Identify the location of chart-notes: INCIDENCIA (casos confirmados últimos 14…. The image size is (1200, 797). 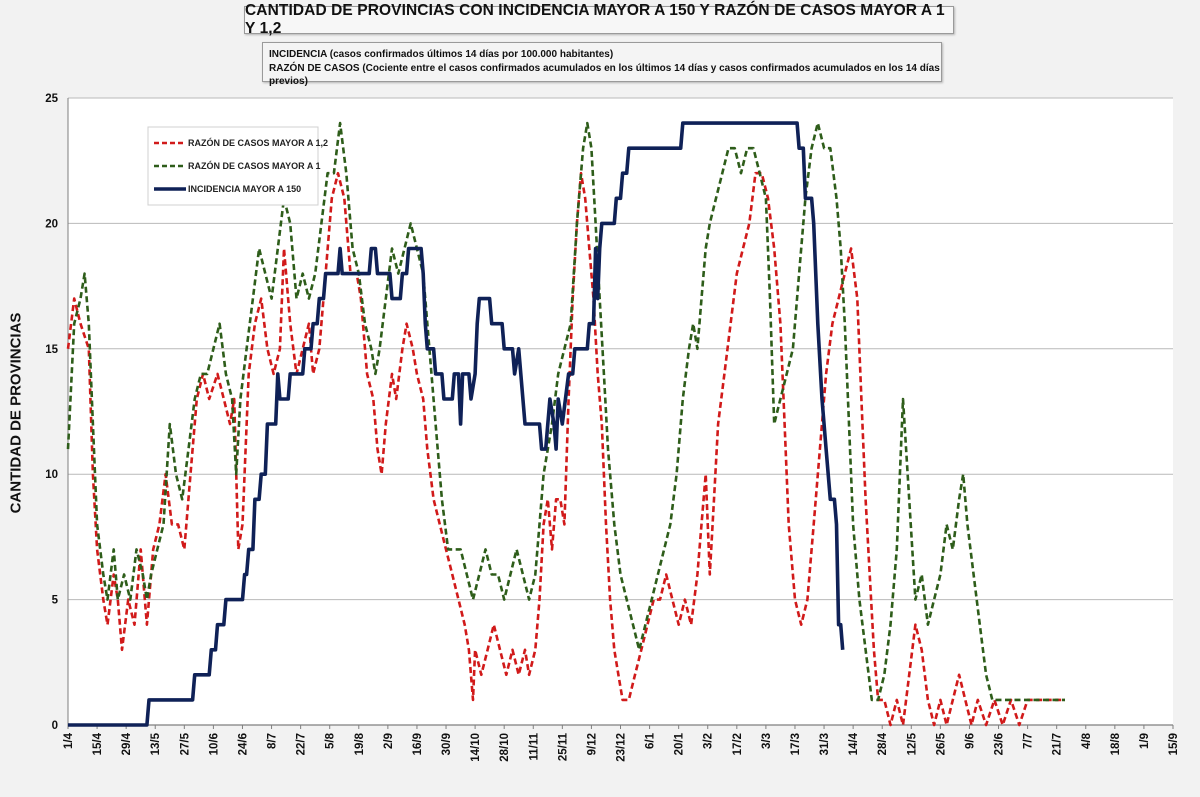
(602, 64).